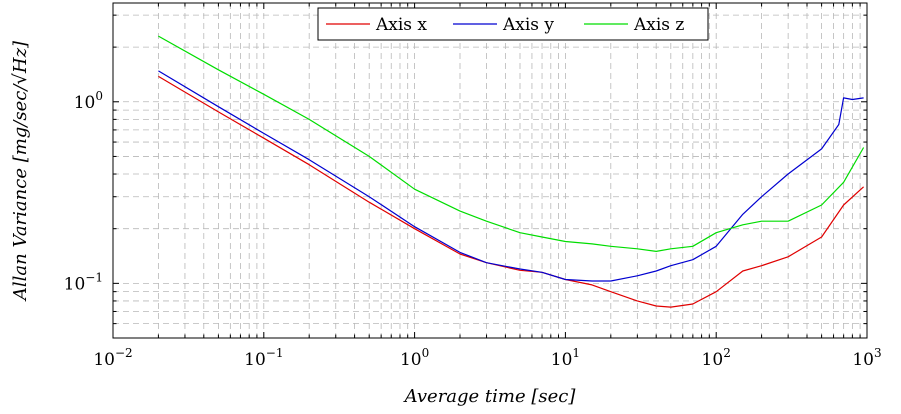 The image size is (901, 414). Describe the element at coordinates (263, 358) in the screenshot. I see `x-tick-label: 10⁻¹` at that location.